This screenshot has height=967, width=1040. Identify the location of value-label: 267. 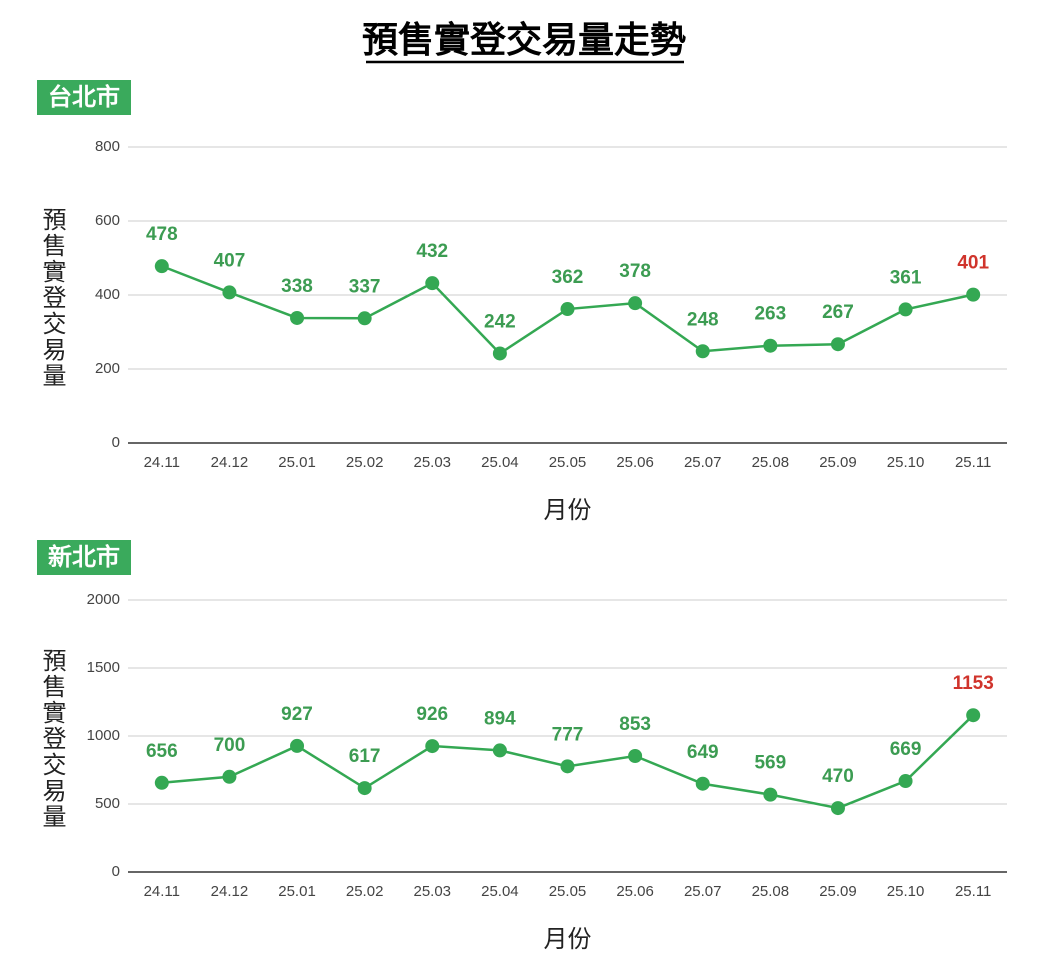
(838, 312).